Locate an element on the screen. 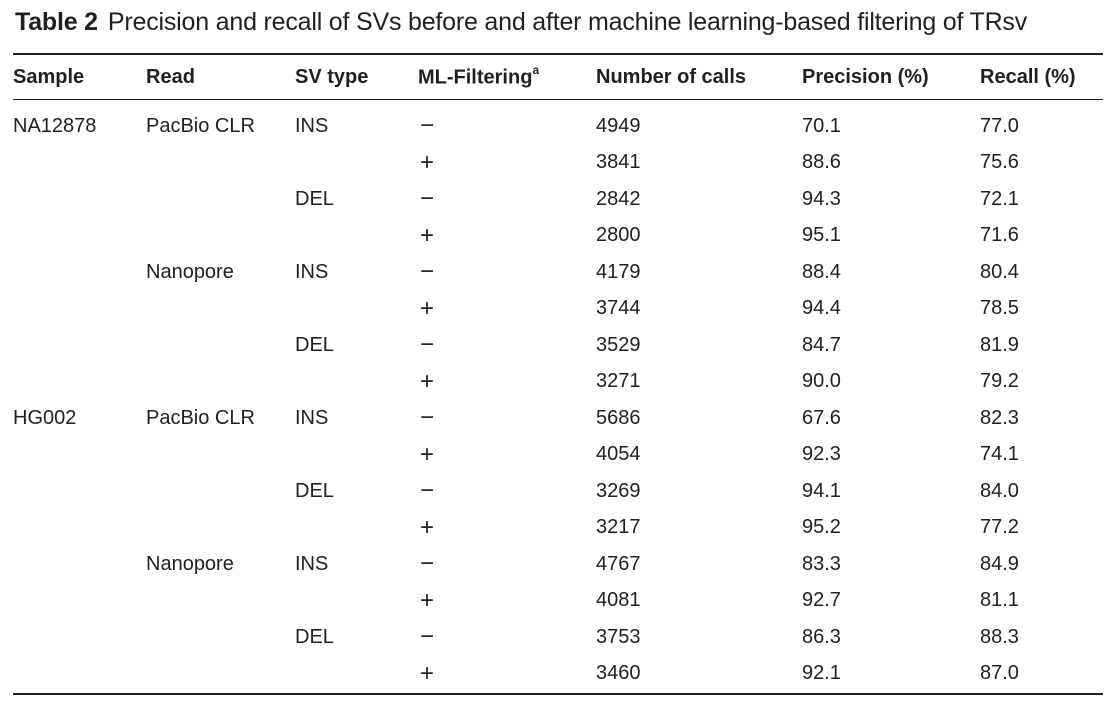  cell-number-of-calls: 3744 is located at coordinates (618, 308).